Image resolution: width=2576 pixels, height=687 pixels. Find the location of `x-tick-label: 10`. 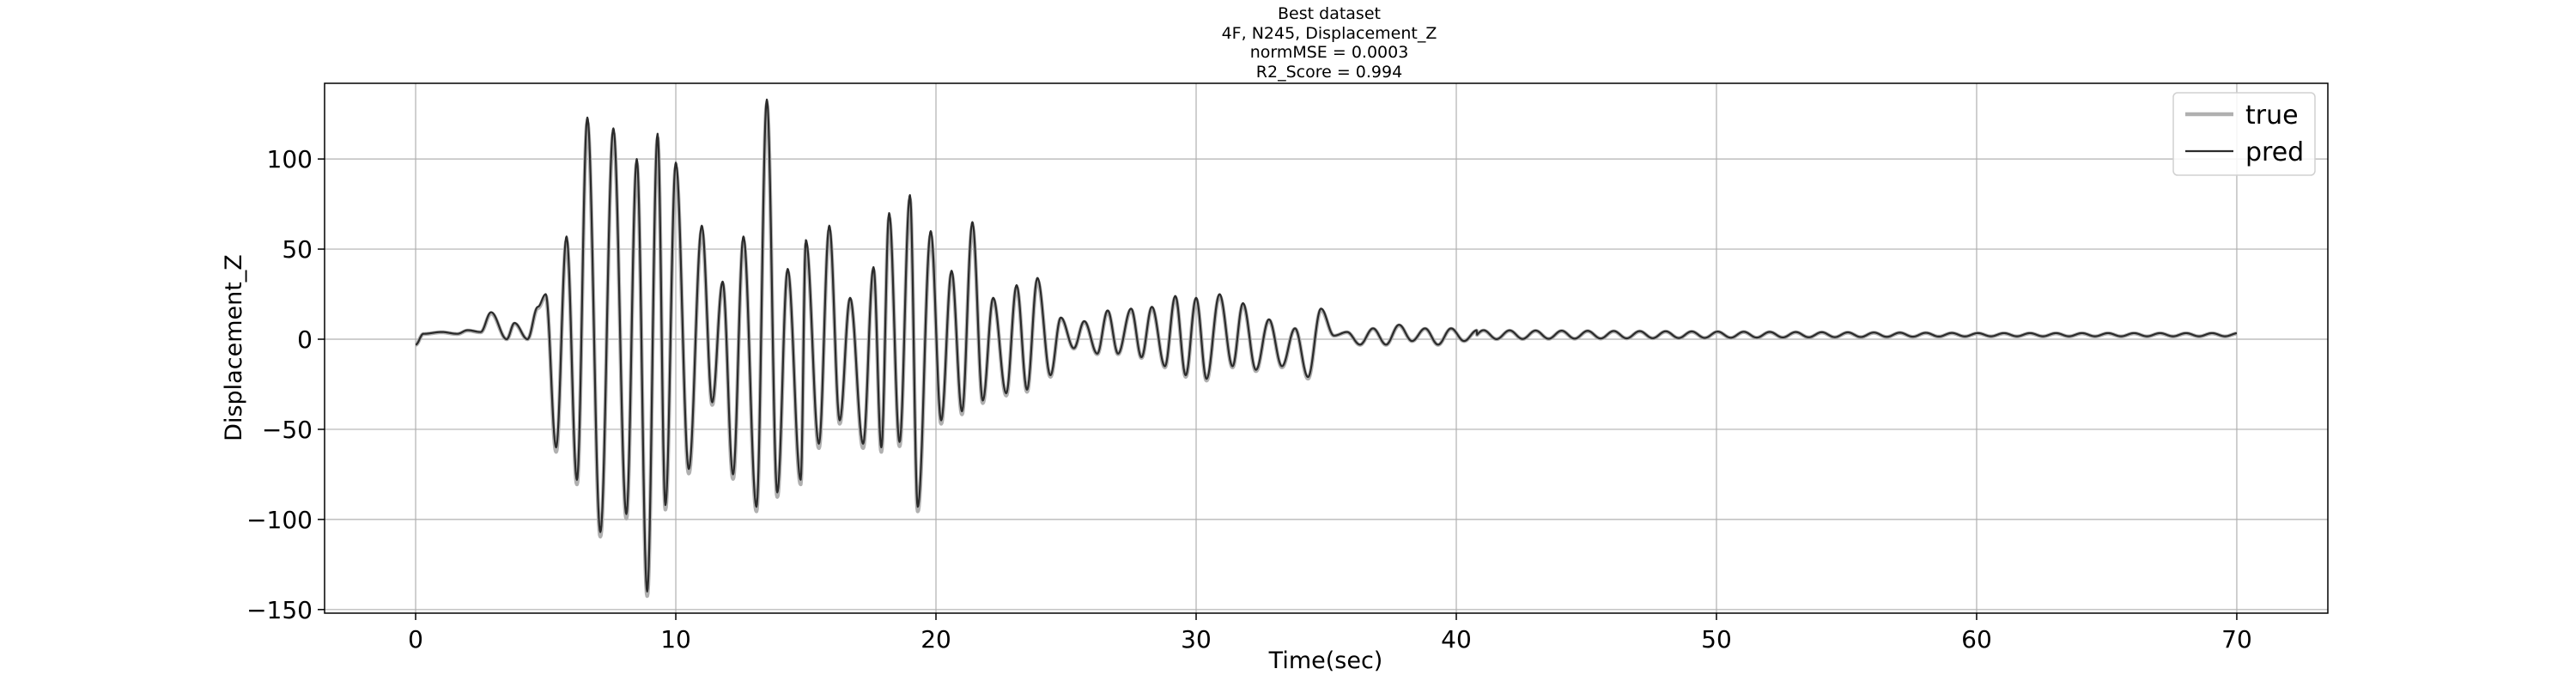

x-tick-label: 10 is located at coordinates (675, 639).